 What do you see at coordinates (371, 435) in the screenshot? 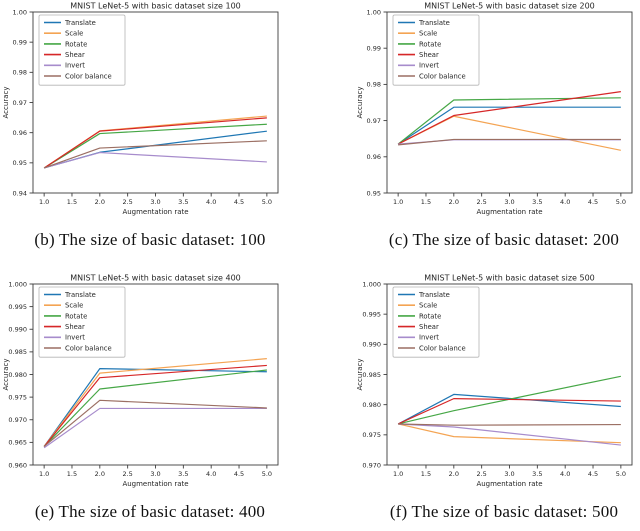
I see `y-tick-label: 0.975` at bounding box center [371, 435].